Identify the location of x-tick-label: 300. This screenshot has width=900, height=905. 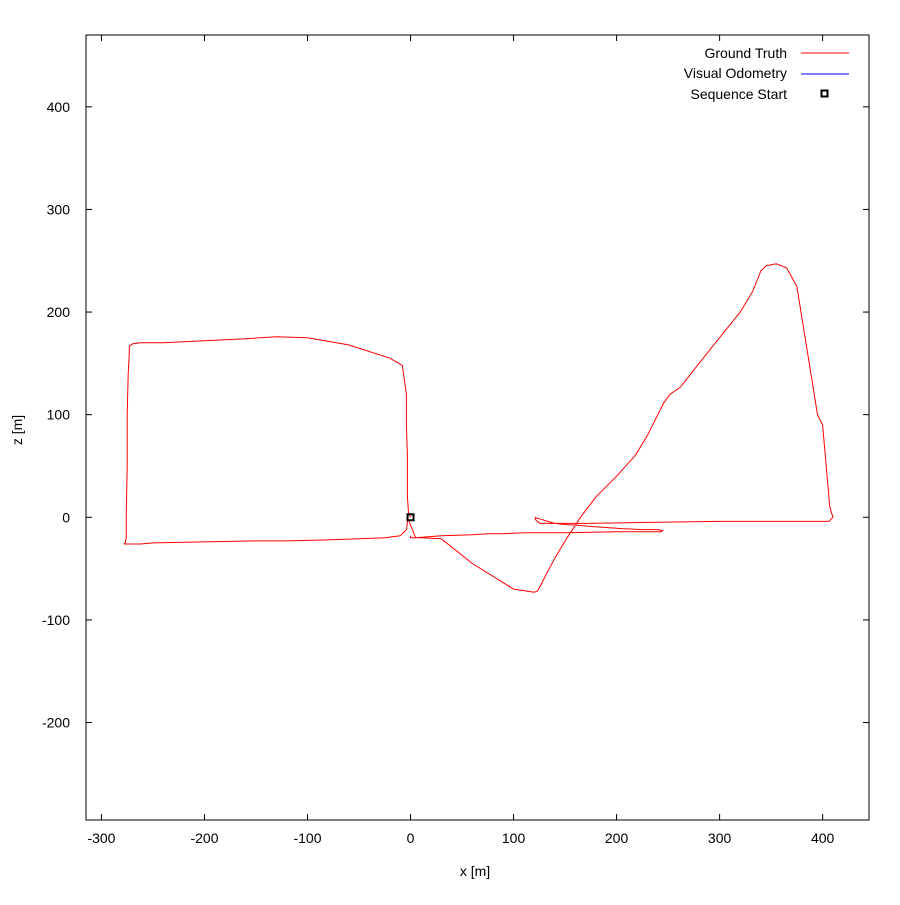
(720, 838).